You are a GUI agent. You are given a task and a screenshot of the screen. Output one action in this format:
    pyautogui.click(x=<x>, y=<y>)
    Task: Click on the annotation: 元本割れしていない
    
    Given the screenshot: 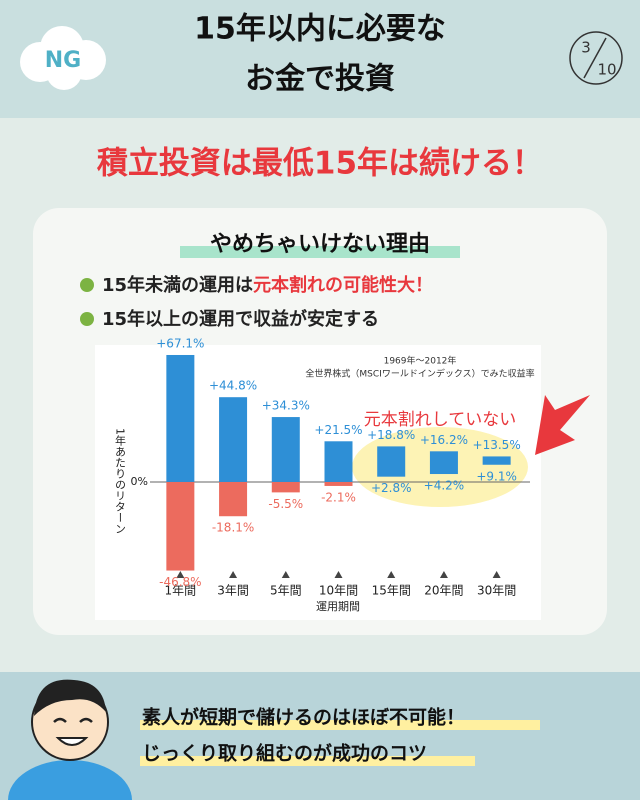 What is the action you would take?
    pyautogui.click(x=440, y=420)
    